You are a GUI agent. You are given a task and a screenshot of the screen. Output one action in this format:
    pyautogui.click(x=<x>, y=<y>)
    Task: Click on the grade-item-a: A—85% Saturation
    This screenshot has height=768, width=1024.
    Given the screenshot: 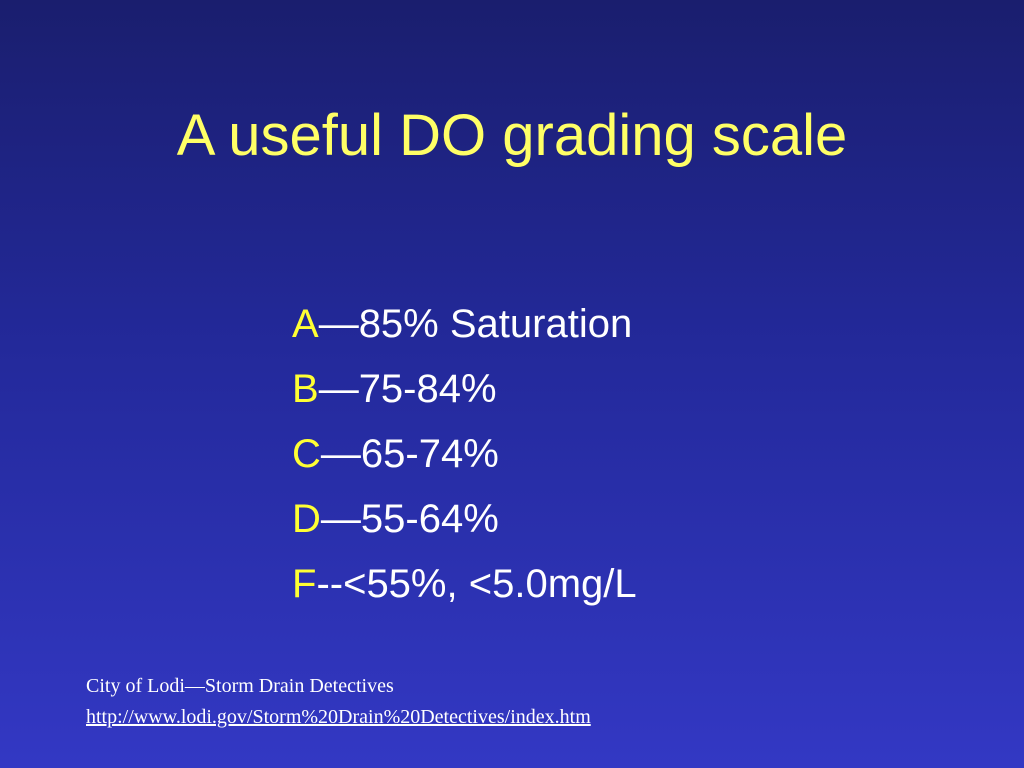 What is the action you would take?
    pyautogui.click(x=464, y=324)
    